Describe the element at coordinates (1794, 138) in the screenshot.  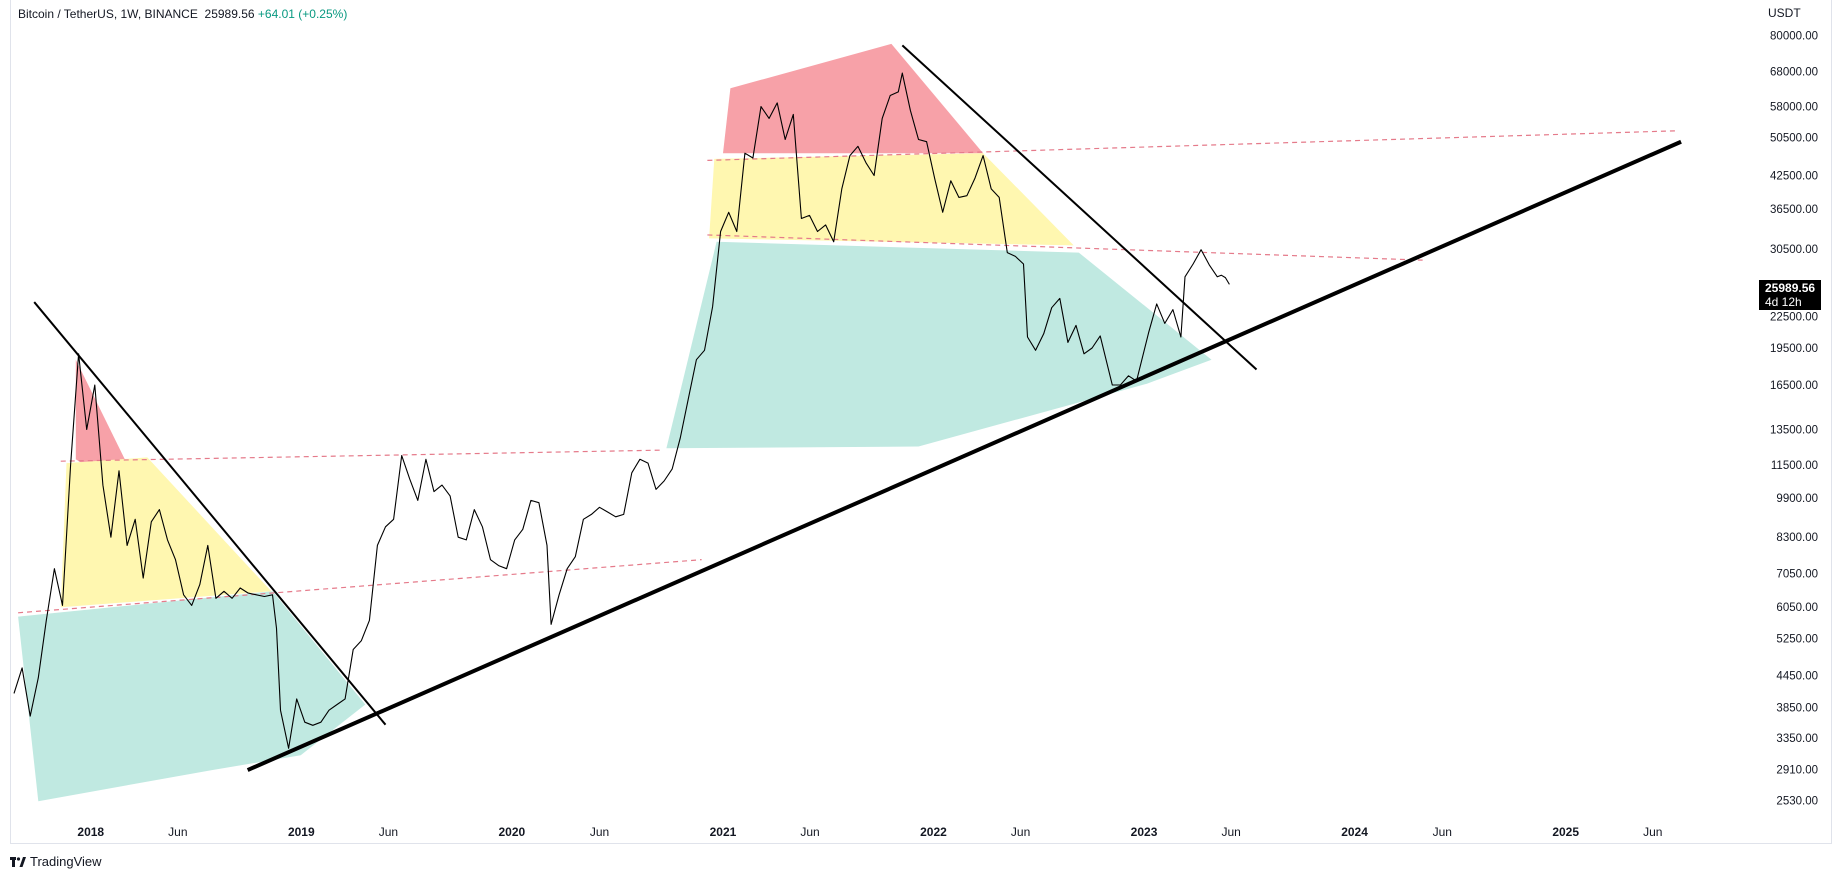
I see `y-tick-label: 50500.00` at that location.